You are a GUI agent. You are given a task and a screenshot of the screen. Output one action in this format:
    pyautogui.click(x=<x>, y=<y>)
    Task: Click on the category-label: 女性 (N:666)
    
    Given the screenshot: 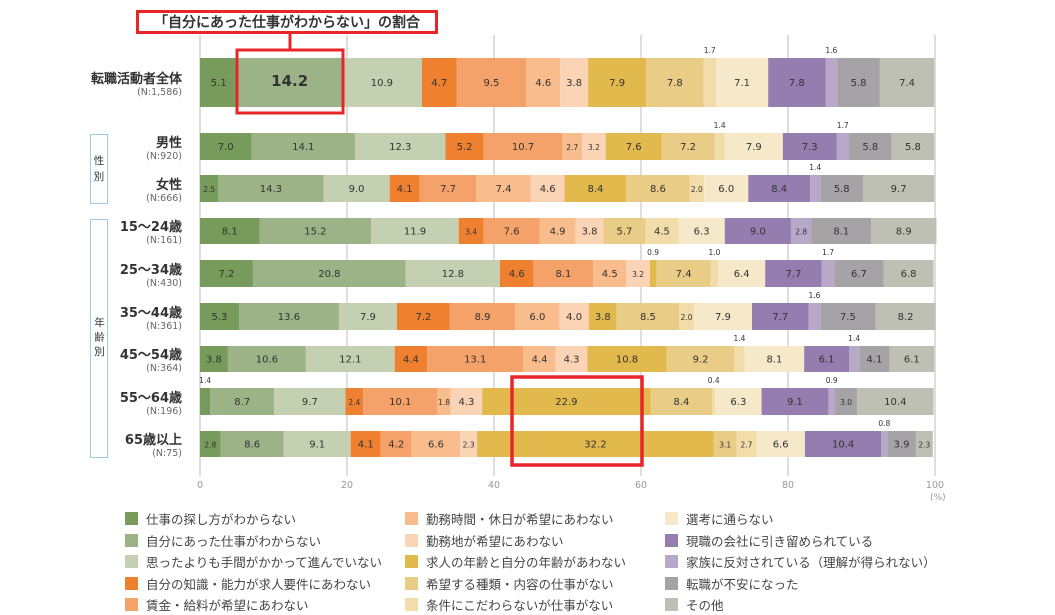 What is the action you would take?
    pyautogui.click(x=164, y=189)
    